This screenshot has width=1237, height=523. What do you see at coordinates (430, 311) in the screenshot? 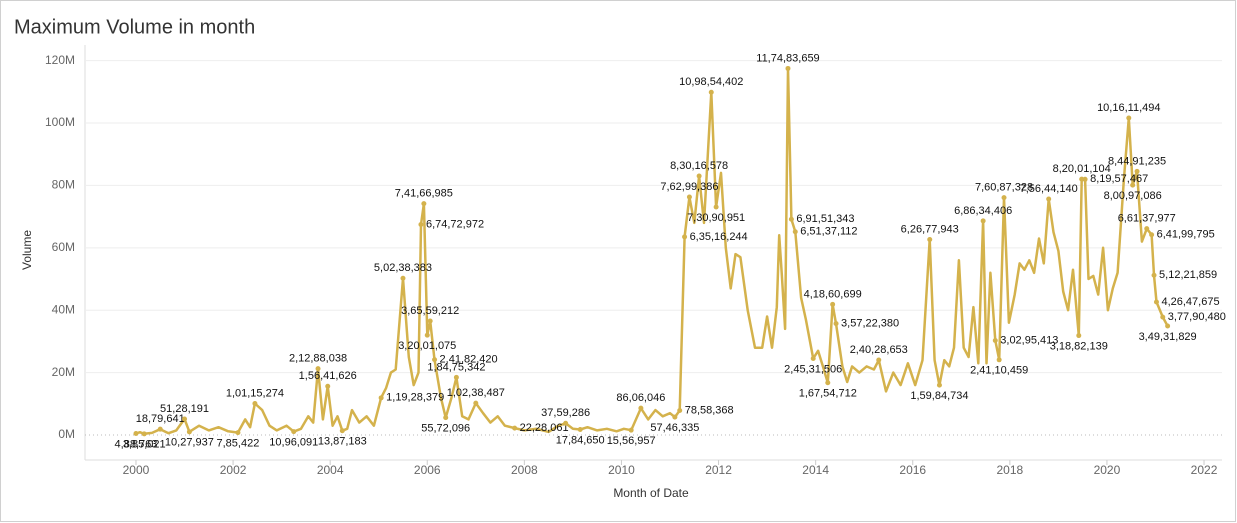
I see `data-label: 3,65,59,212` at bounding box center [430, 311].